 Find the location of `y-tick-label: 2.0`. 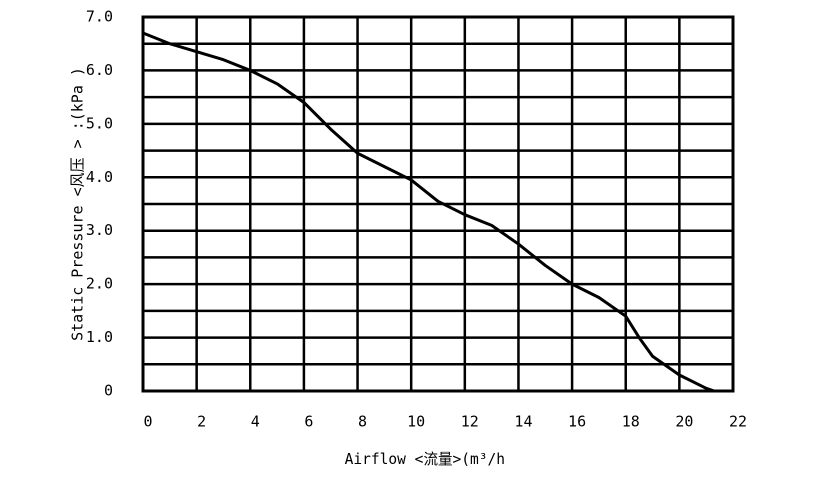

y-tick-label: 2.0 is located at coordinates (99, 284).